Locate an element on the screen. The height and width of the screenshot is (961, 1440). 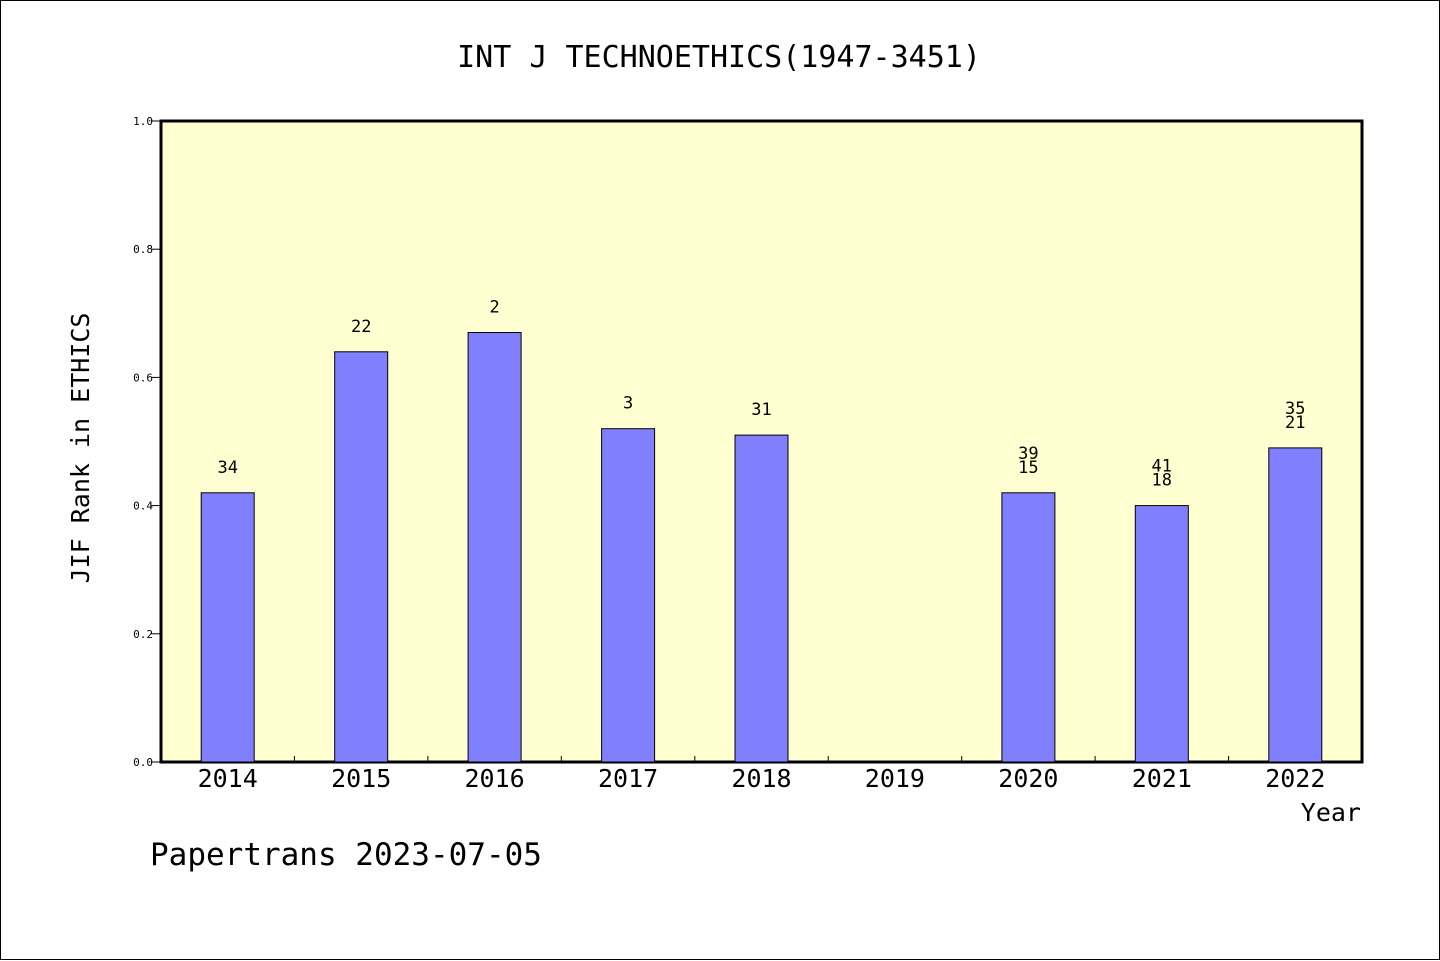
y-tick-label-3: 0.6 is located at coordinates (143, 377).